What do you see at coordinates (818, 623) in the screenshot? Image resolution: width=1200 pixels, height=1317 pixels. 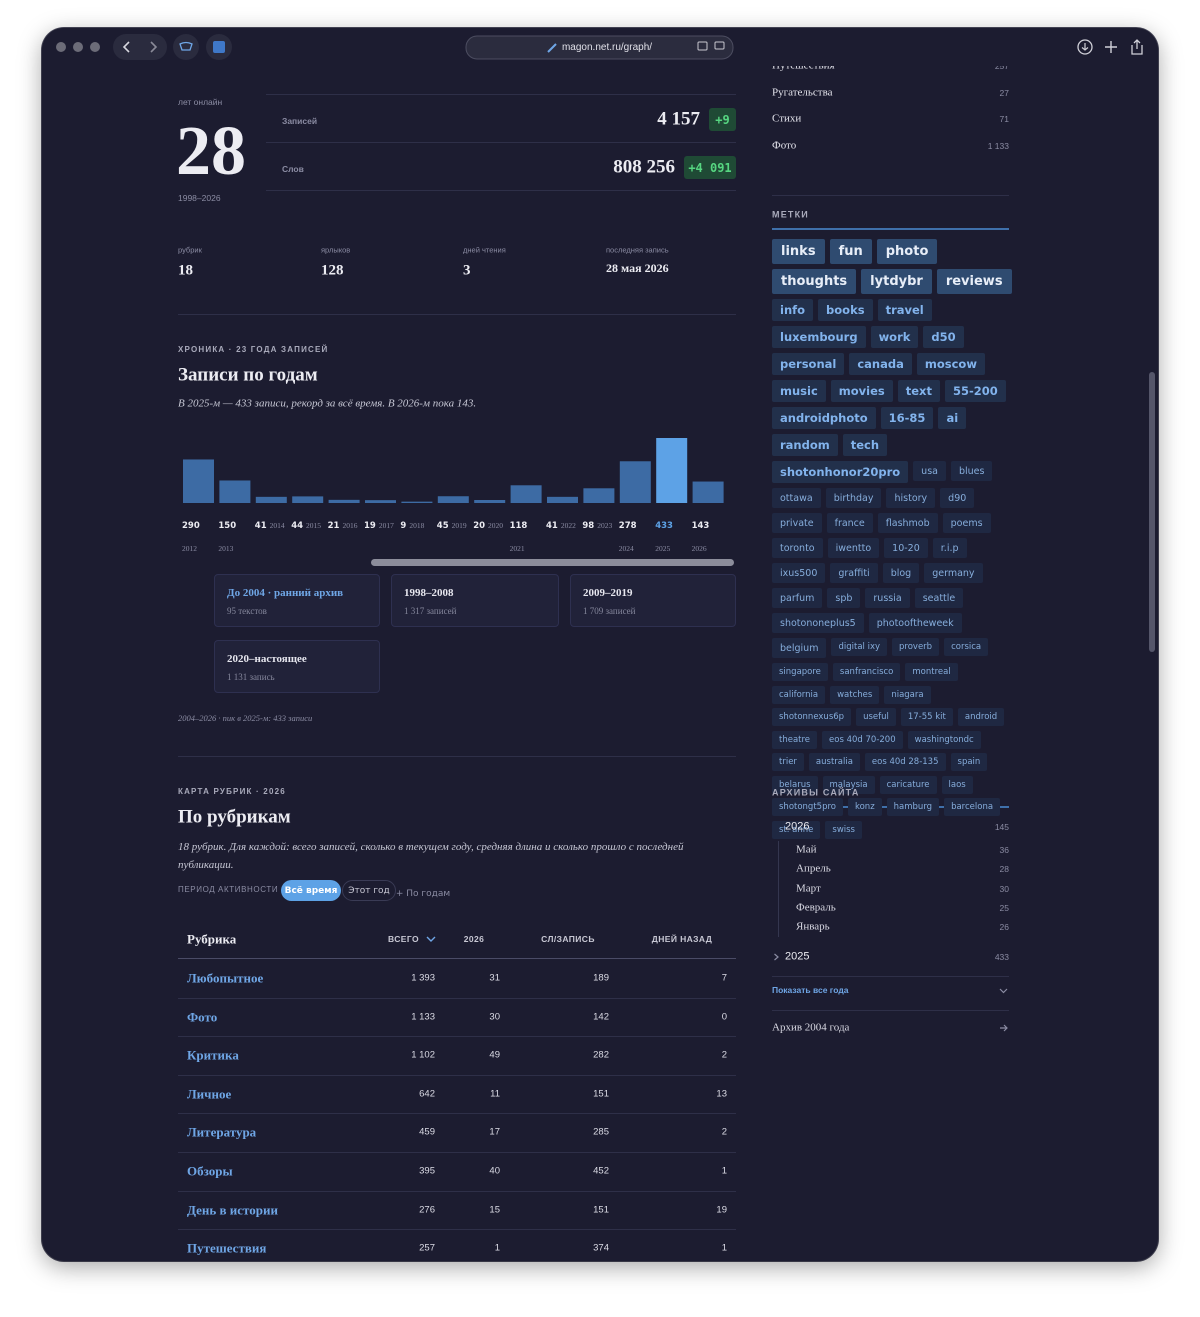 I see `tag: shotononeplus5` at bounding box center [818, 623].